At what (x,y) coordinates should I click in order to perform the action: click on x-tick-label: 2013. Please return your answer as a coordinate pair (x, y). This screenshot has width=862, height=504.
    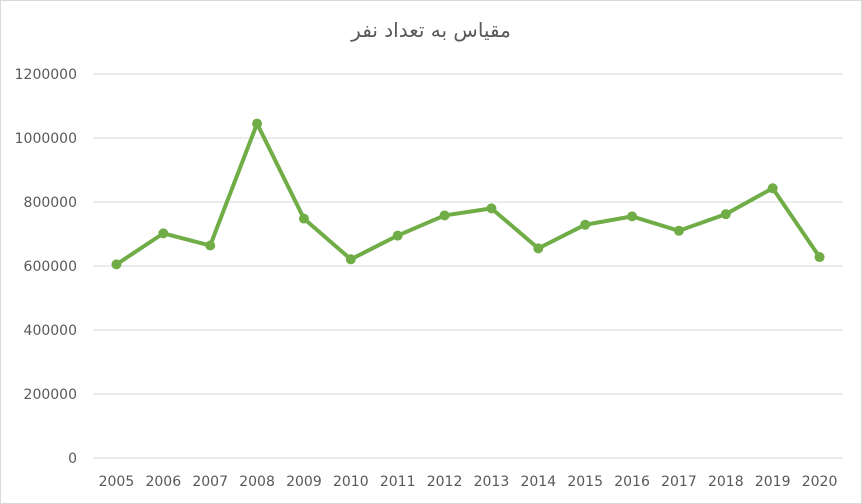
    Looking at the image, I should click on (492, 482).